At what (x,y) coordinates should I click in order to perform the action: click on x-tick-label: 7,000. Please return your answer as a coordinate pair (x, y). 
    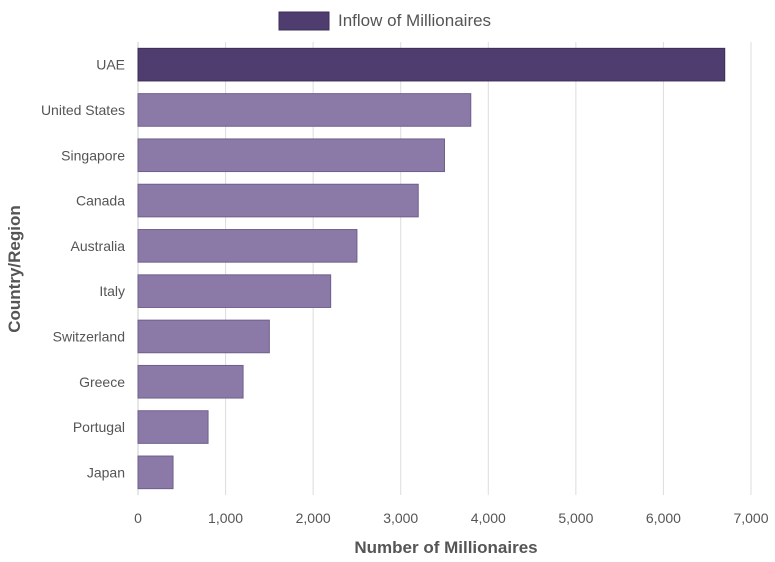
    Looking at the image, I should click on (750, 518).